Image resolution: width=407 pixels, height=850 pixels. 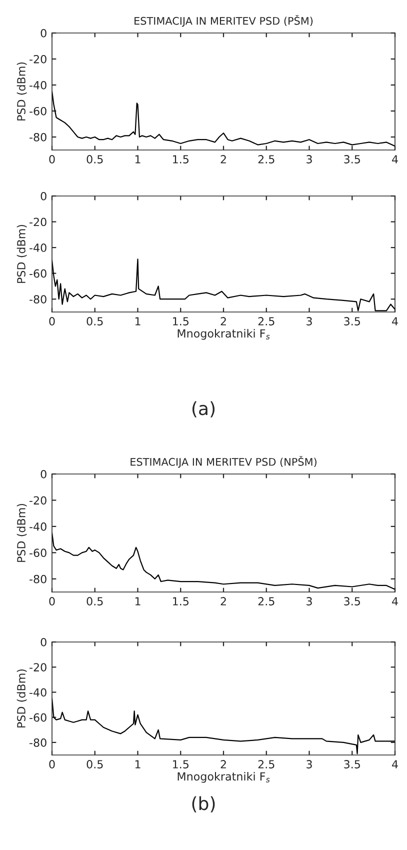 What do you see at coordinates (203, 804) in the screenshot?
I see `text: (b)` at bounding box center [203, 804].